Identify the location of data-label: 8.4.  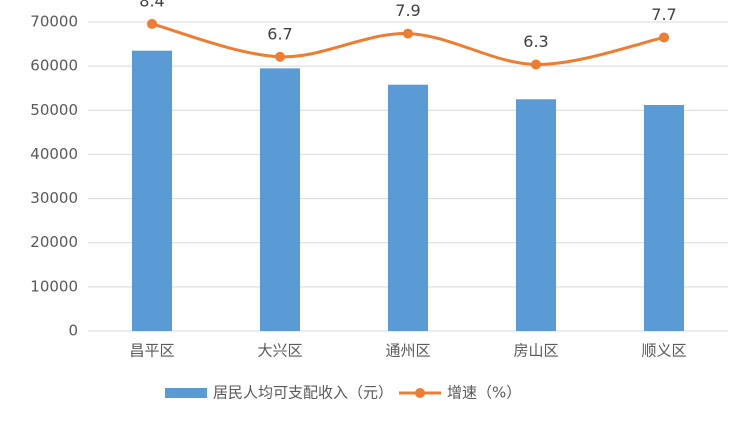
(151, 5).